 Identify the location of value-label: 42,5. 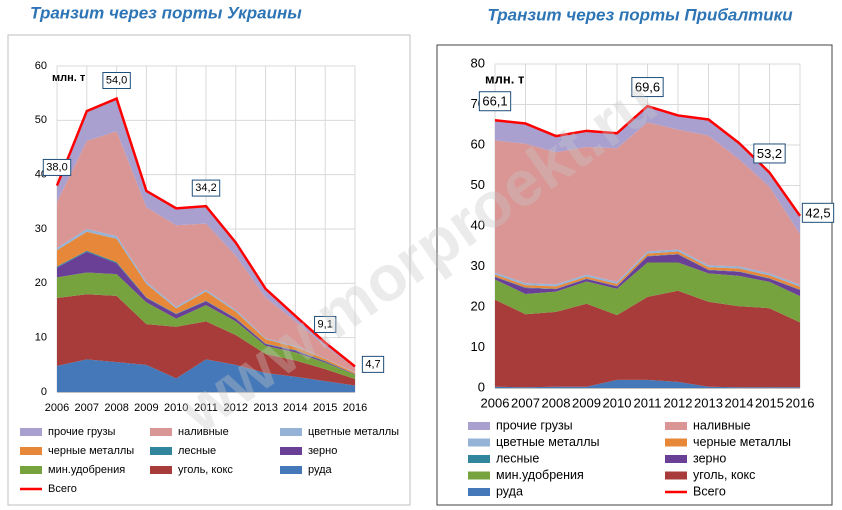
(817, 212).